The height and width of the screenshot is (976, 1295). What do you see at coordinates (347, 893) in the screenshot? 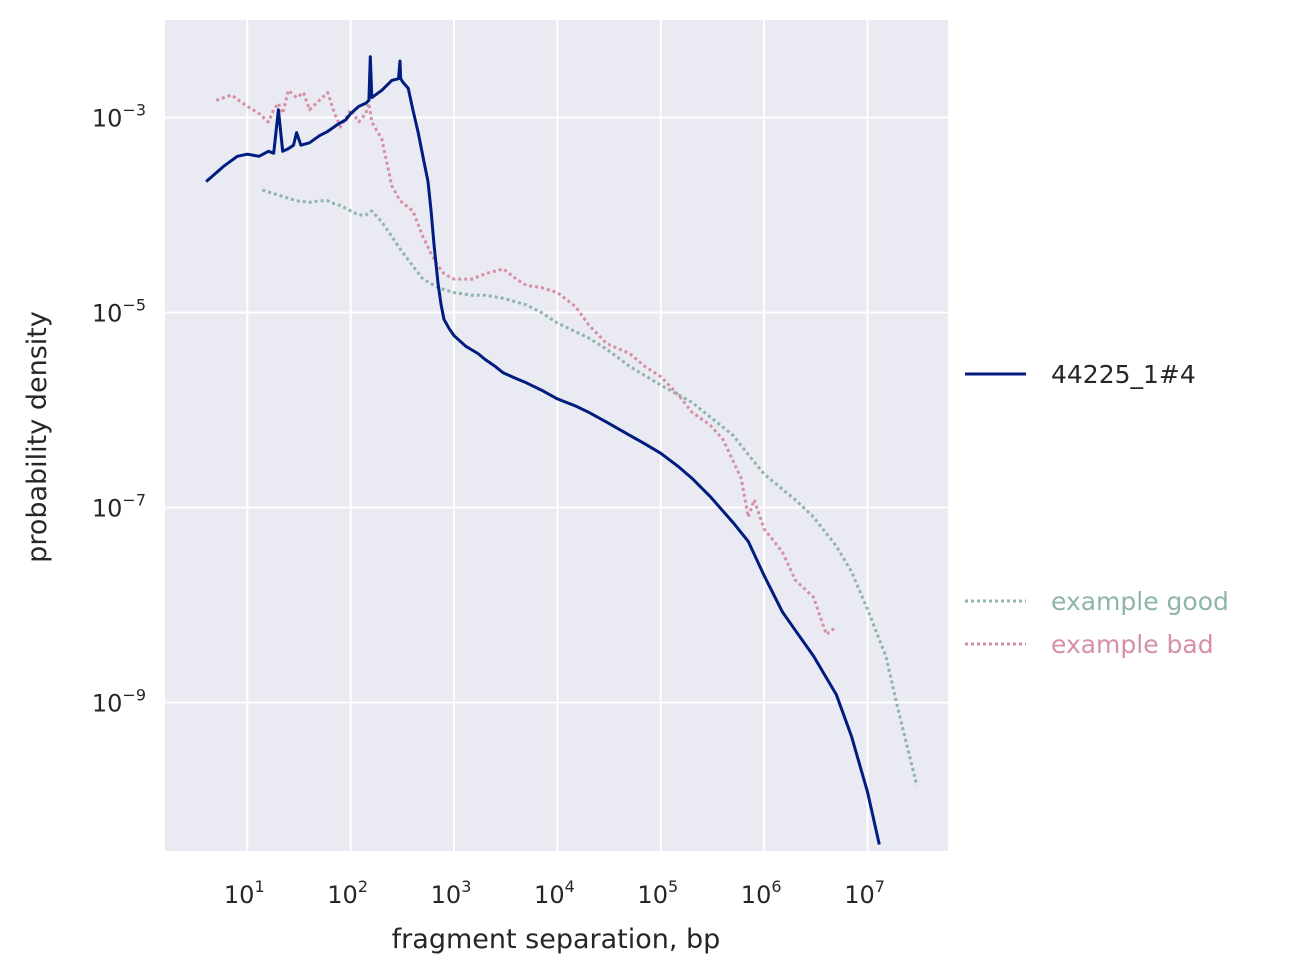
I see `x-tick-label: 10²` at bounding box center [347, 893].